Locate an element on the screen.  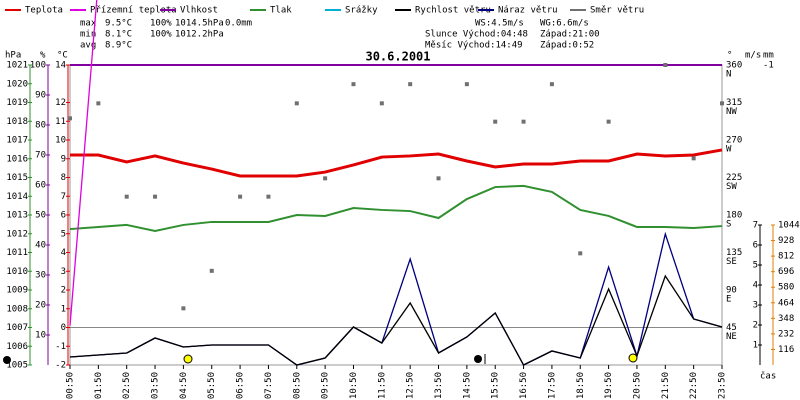
y-tick-label: 1011 is located at coordinates (17, 253).